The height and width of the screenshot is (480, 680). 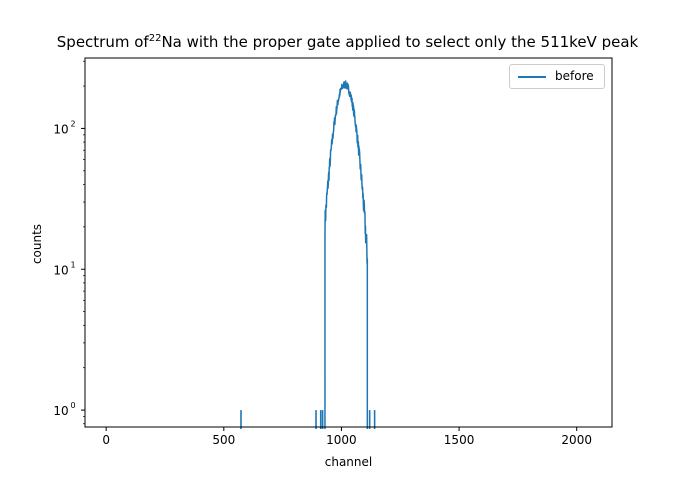 I want to click on x-tick-label: 2000, so click(x=576, y=440).